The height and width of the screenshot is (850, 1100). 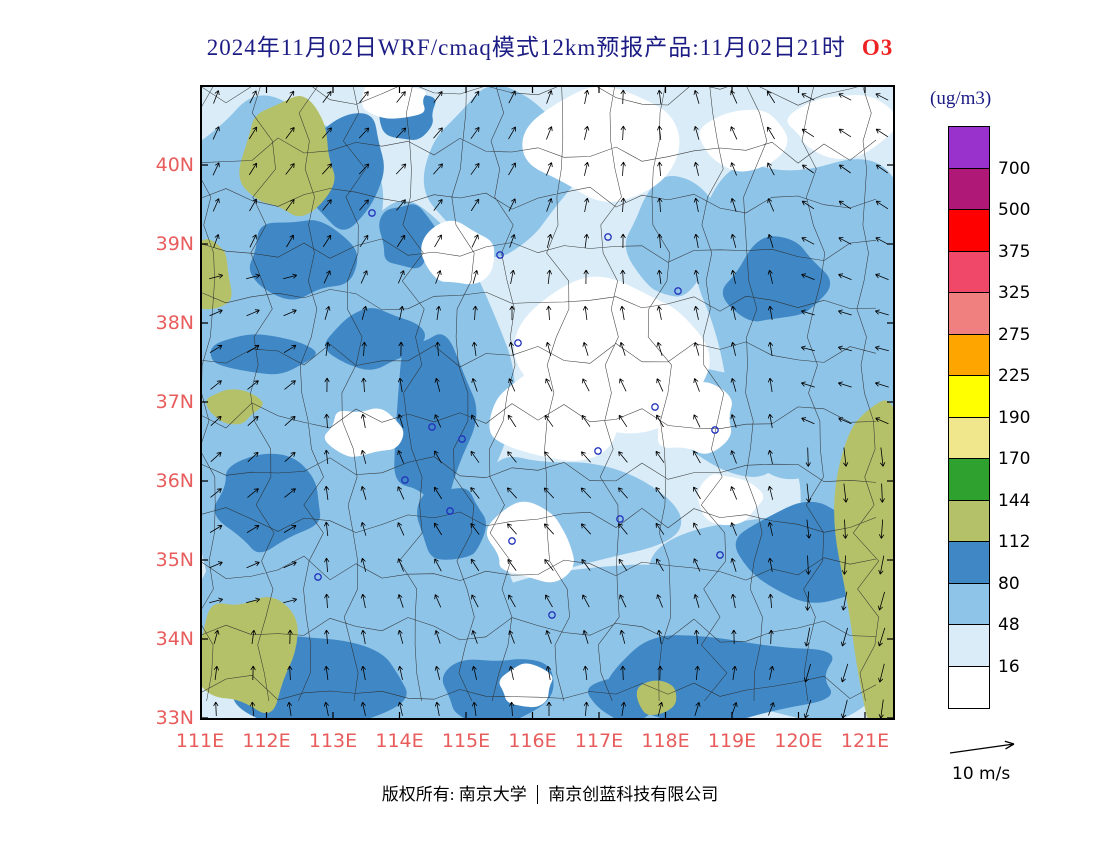 What do you see at coordinates (526, 47) in the screenshot?
I see `title-text: 2024年11月02日WRF/cmaq模式12km预报产品:11月02日21时` at bounding box center [526, 47].